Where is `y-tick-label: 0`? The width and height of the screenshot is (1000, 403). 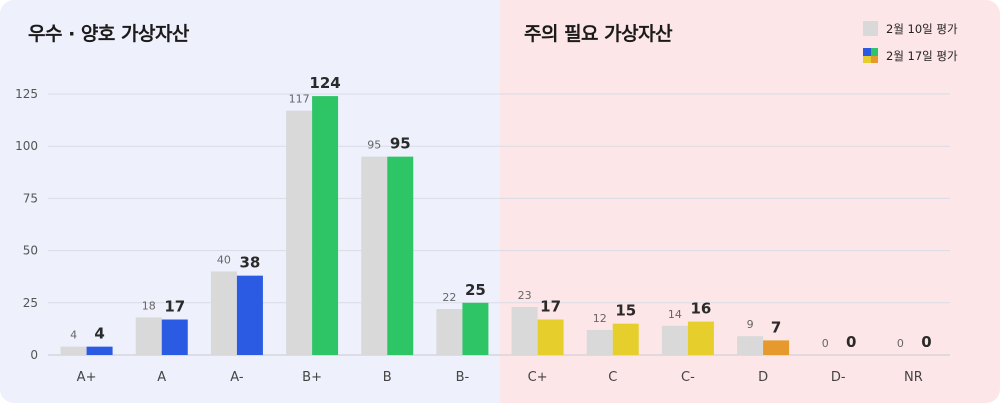 y-tick-label: 0 is located at coordinates (34, 355).